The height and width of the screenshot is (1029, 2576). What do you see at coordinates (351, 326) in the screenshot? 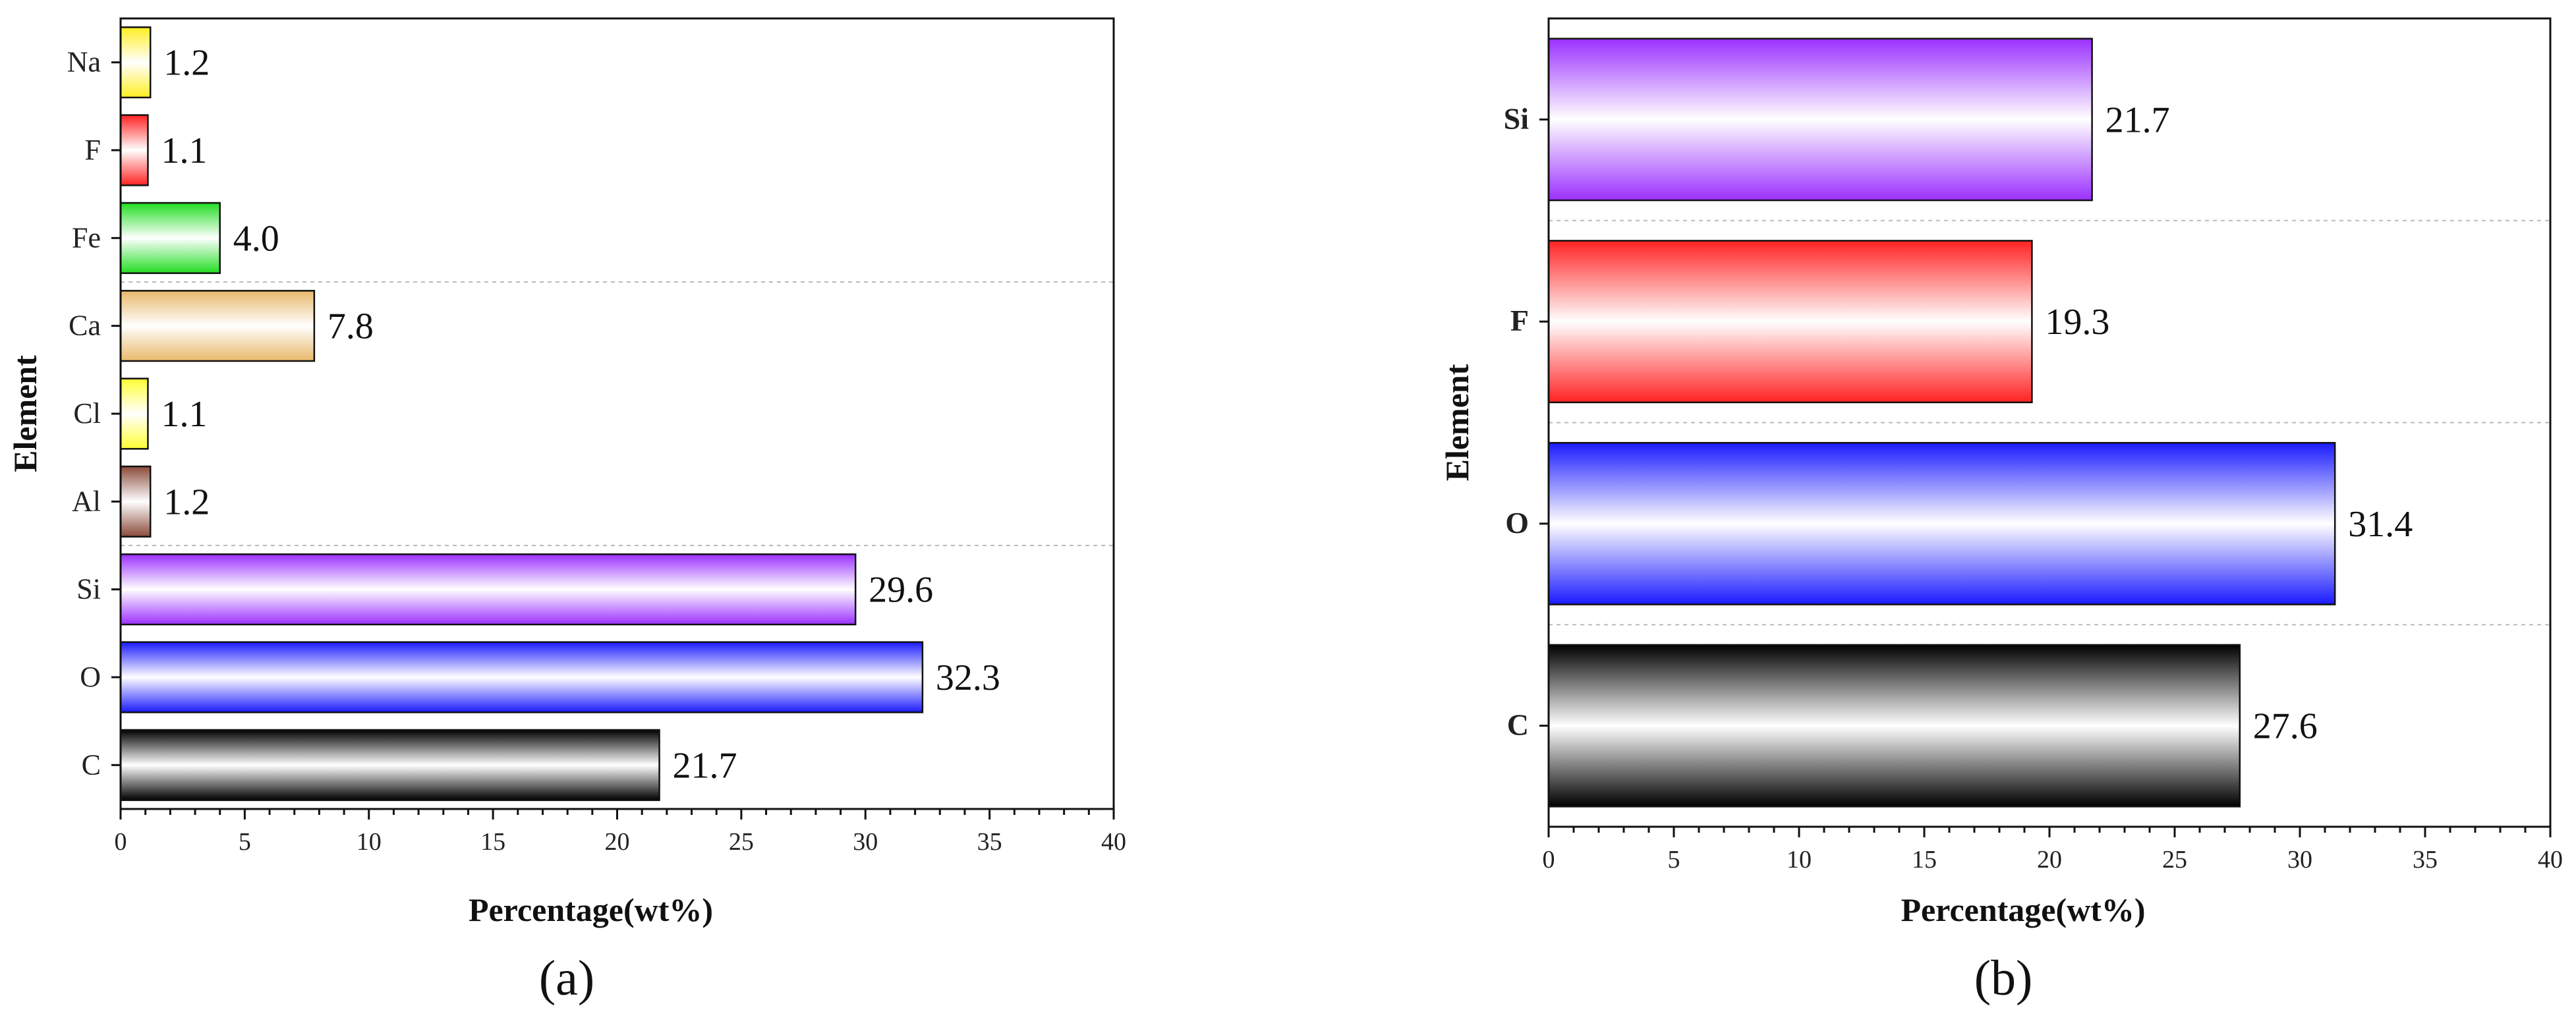
I see `value-label-ca: 7.8` at bounding box center [351, 326].